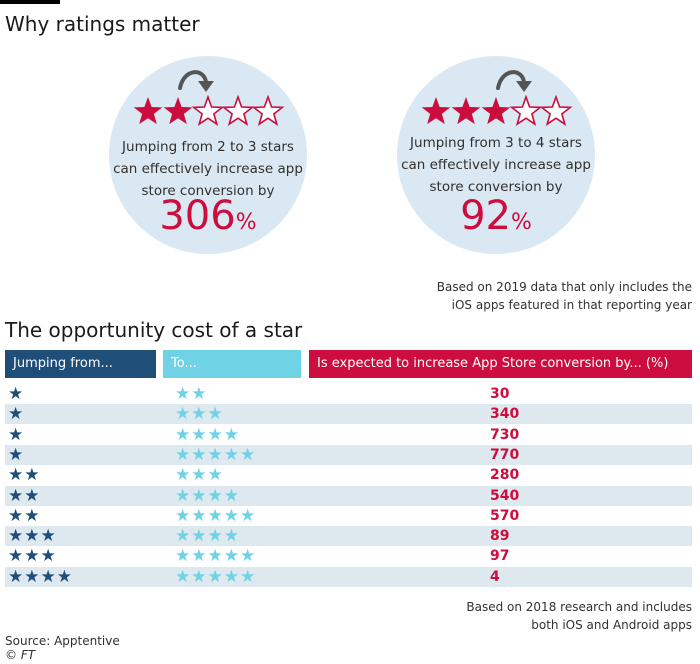 The height and width of the screenshot is (664, 700). What do you see at coordinates (102, 24) in the screenshot?
I see `section-title-why-ratings: Why ratings matter` at bounding box center [102, 24].